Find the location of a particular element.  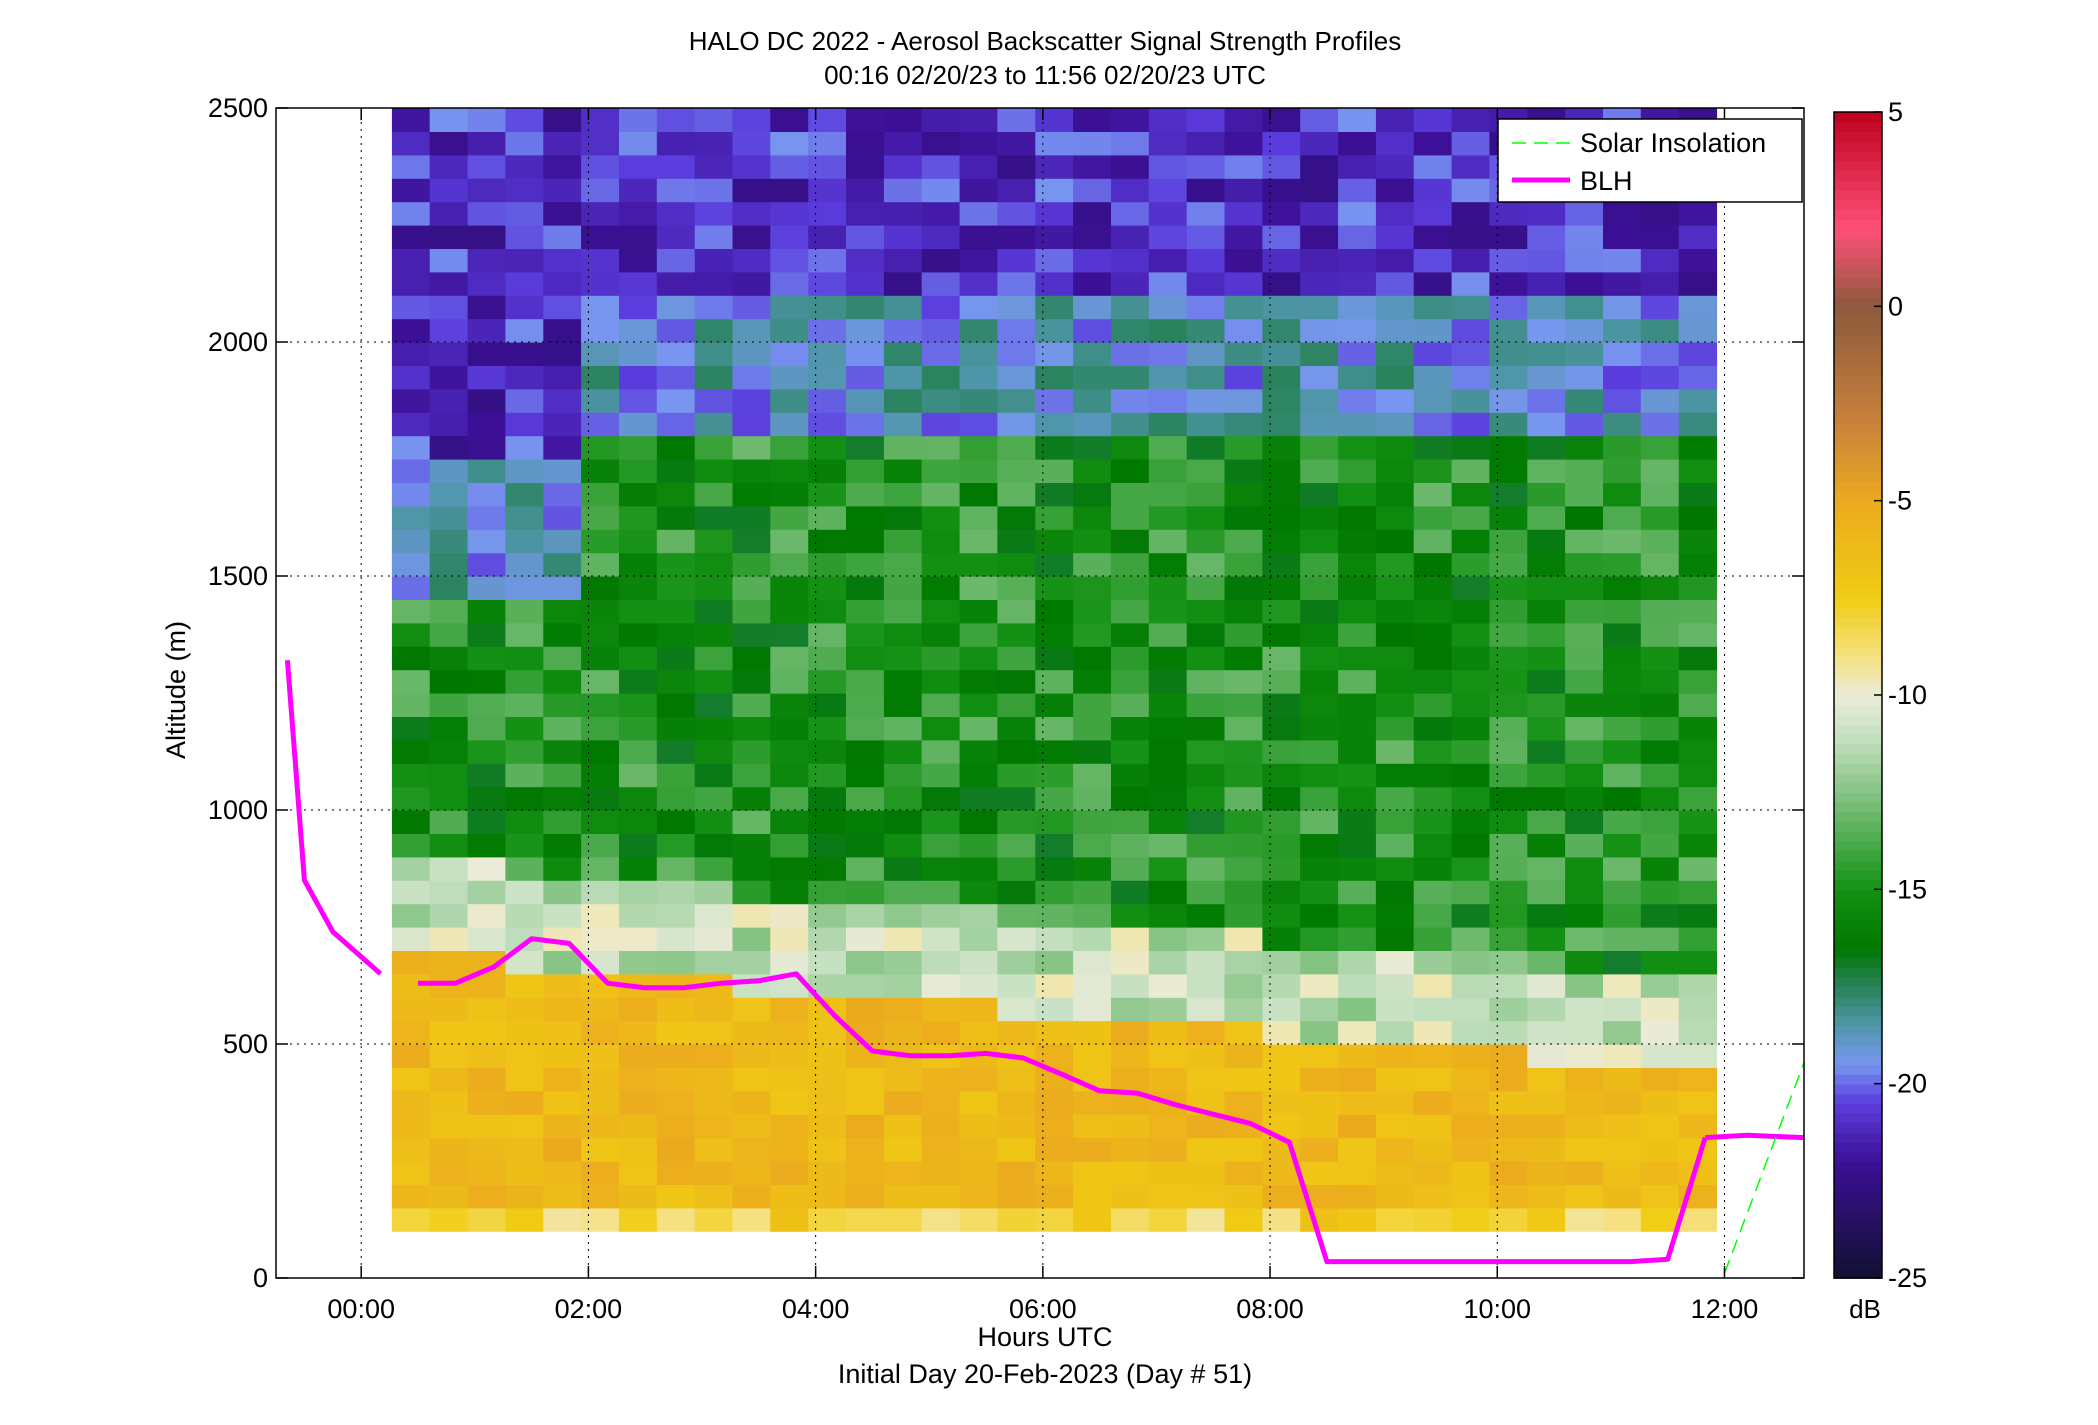

x-tick-label: 04:00 is located at coordinates (816, 1309).